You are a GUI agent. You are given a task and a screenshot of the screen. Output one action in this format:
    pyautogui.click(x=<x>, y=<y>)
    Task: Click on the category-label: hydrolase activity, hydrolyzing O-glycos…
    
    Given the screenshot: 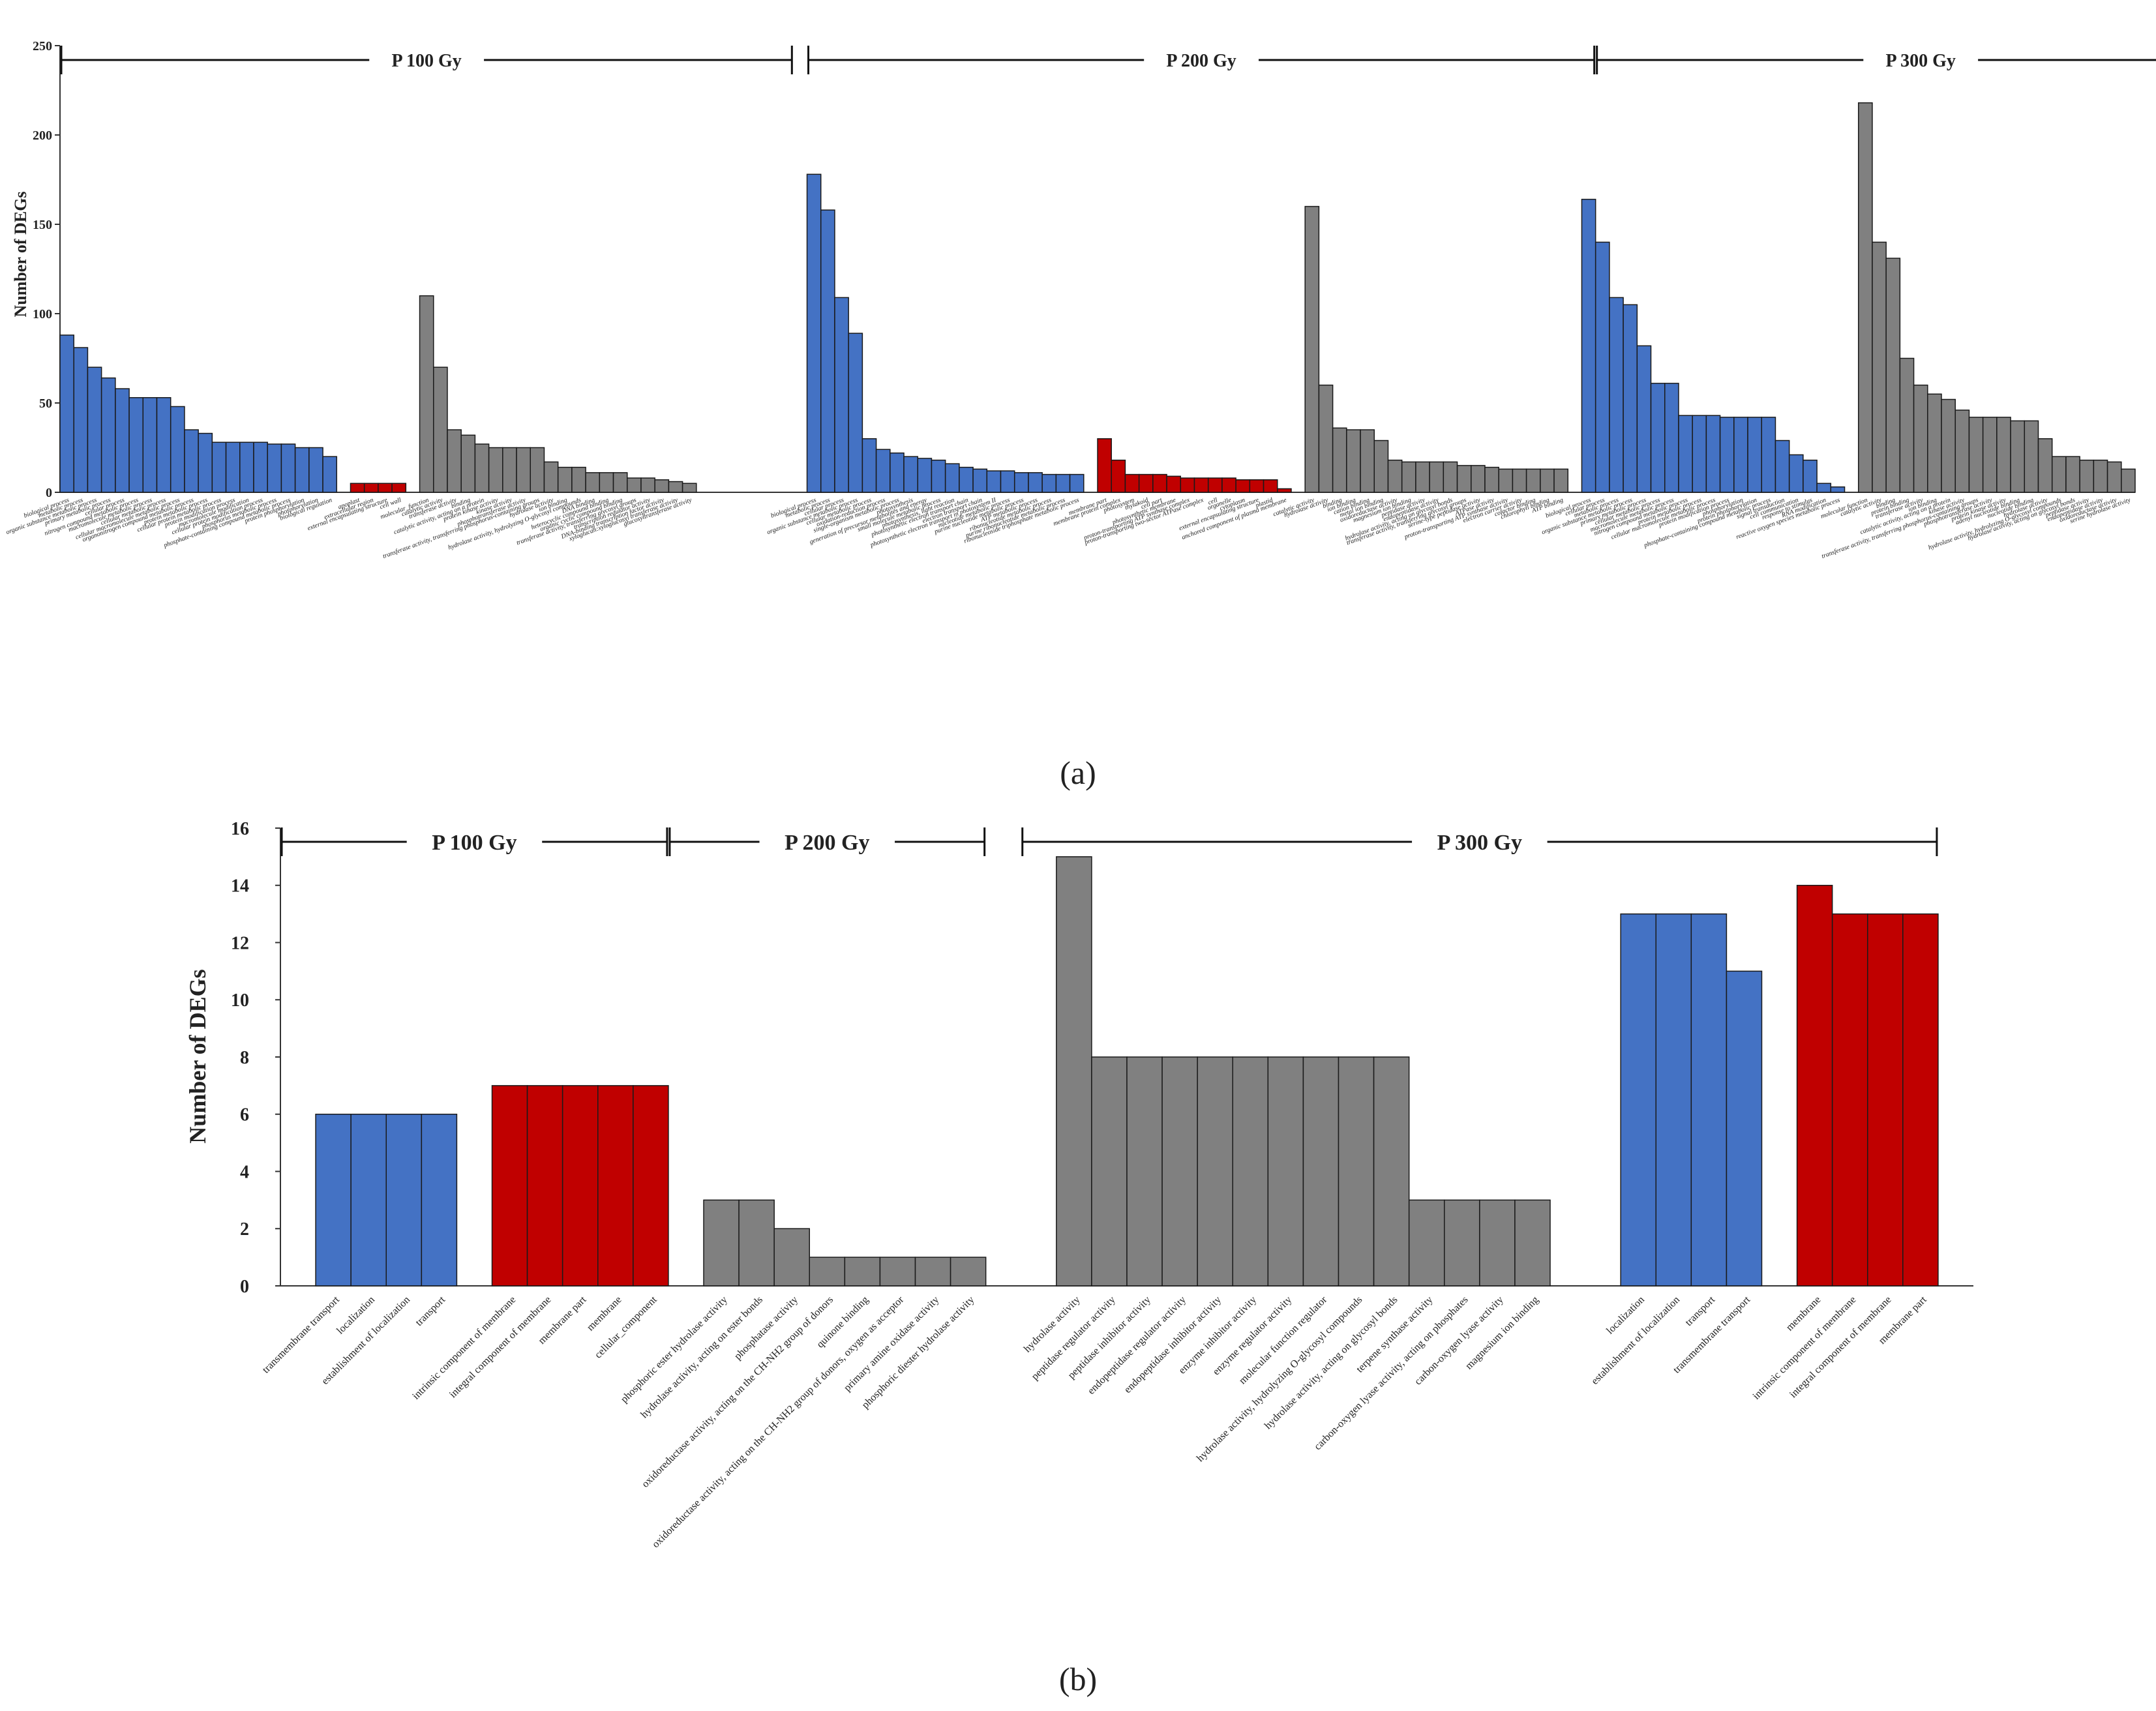 What is the action you would take?
    pyautogui.click(x=1279, y=1379)
    